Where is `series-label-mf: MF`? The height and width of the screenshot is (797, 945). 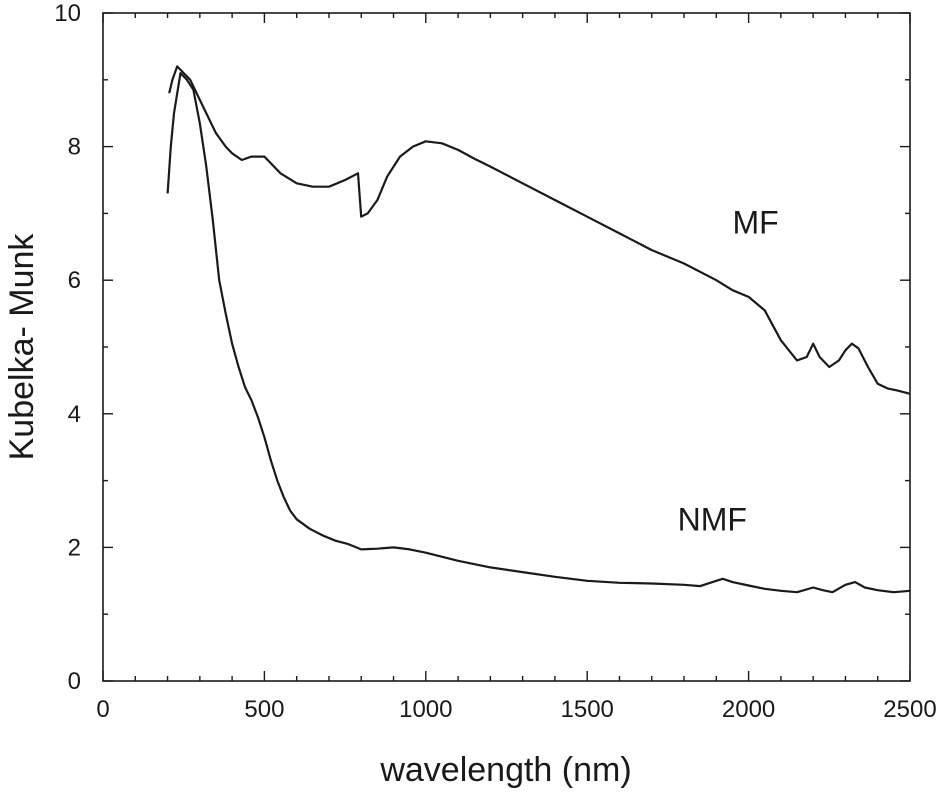 series-label-mf: MF is located at coordinates (755, 222).